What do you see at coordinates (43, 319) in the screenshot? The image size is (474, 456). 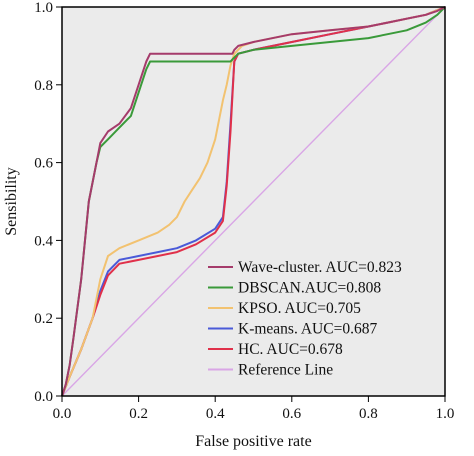 I see `y-tick-label: 0.2` at bounding box center [43, 319].